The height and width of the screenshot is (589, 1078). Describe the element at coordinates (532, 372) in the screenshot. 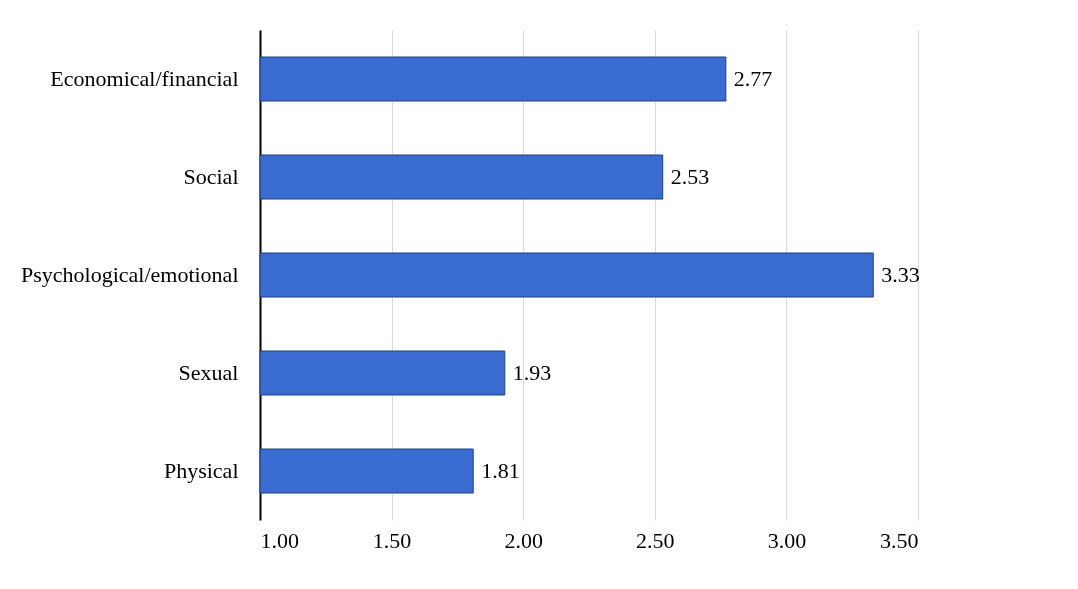

I see `data-label: 1.93` at that location.